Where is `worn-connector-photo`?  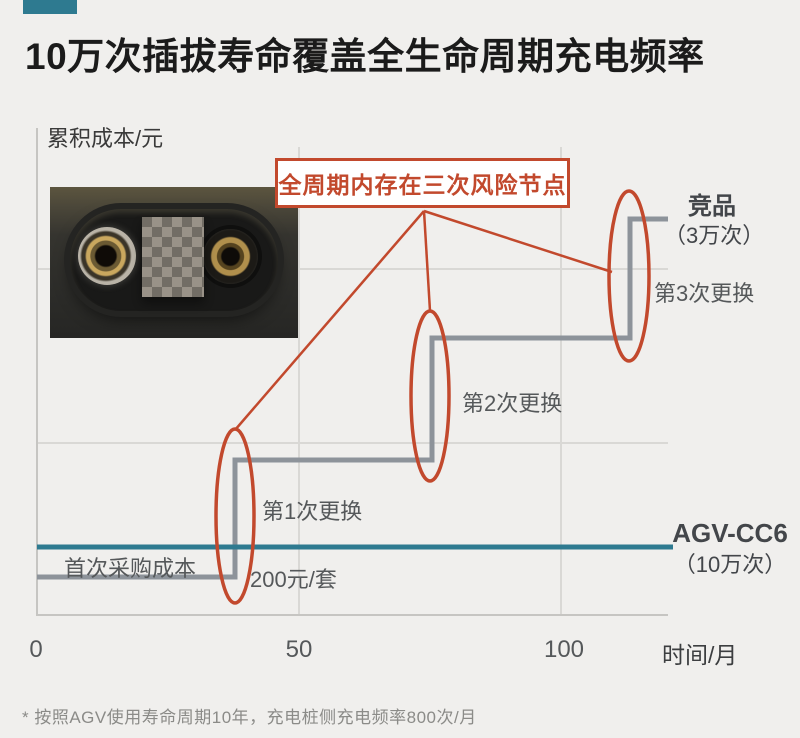
worn-connector-photo is located at coordinates (174, 262).